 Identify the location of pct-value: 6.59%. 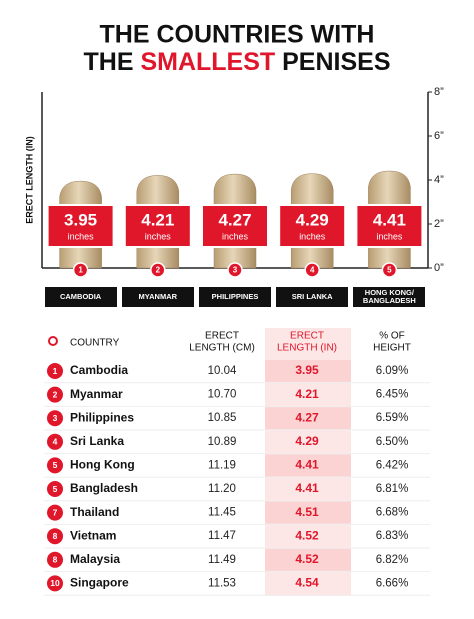
(392, 418).